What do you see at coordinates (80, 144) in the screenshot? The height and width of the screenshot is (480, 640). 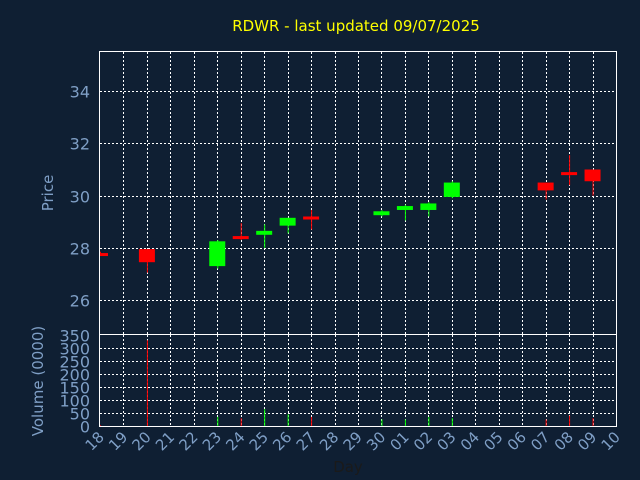 I see `price-tick-label: 32` at bounding box center [80, 144].